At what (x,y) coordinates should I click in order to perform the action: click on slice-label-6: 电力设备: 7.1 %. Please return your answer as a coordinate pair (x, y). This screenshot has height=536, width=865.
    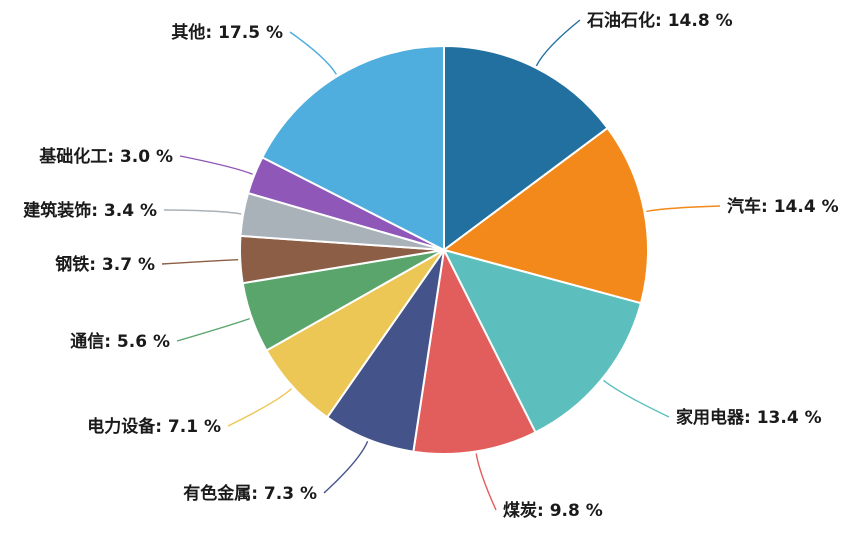
    Looking at the image, I should click on (154, 426).